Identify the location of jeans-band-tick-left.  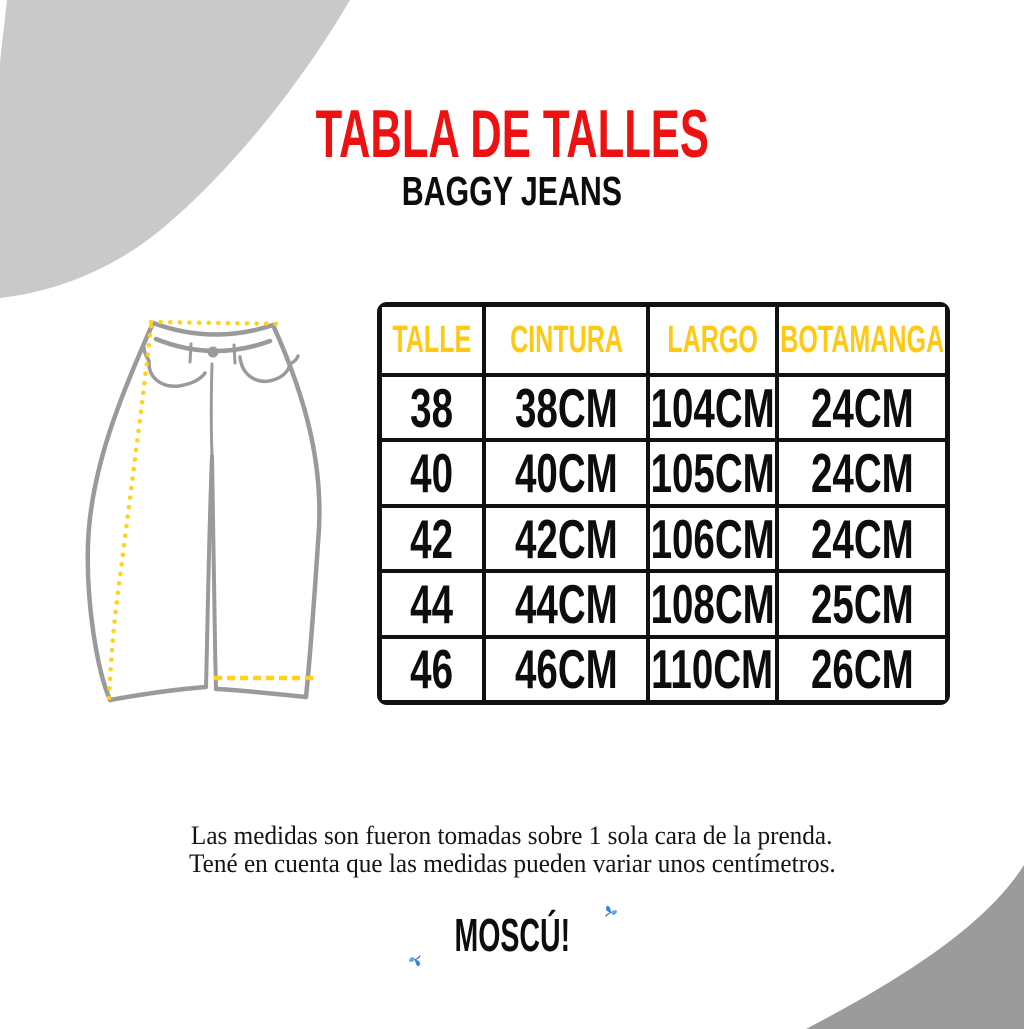
(190, 353).